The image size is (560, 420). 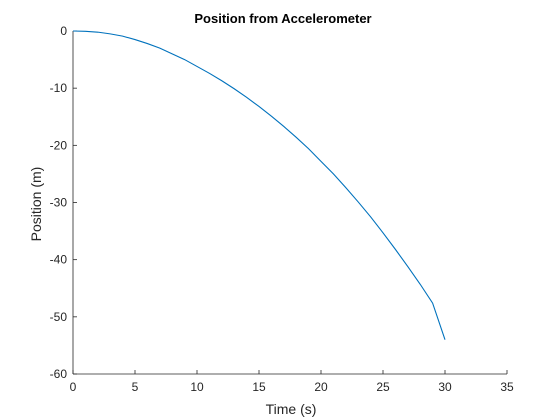 I want to click on x-tick-label: 25, so click(x=383, y=387).